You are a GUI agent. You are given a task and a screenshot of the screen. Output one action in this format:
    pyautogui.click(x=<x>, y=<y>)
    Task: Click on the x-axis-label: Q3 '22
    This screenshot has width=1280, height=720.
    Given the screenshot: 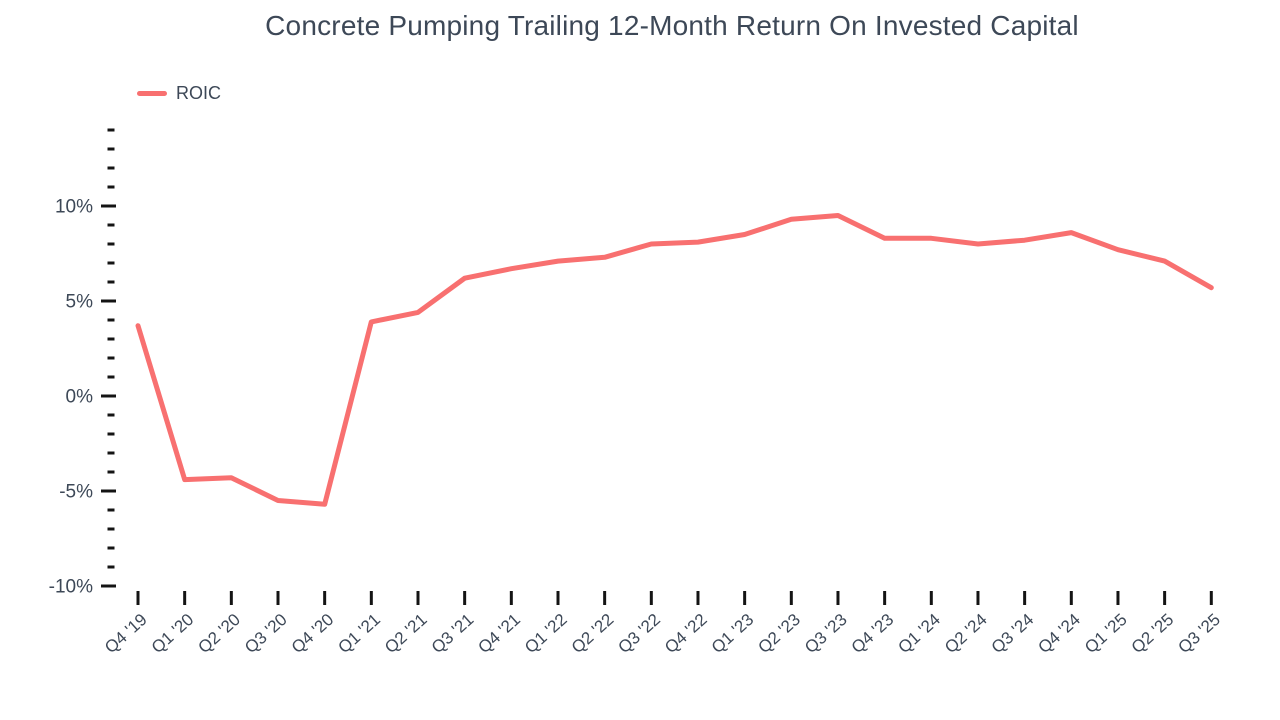 What is the action you would take?
    pyautogui.click(x=639, y=633)
    